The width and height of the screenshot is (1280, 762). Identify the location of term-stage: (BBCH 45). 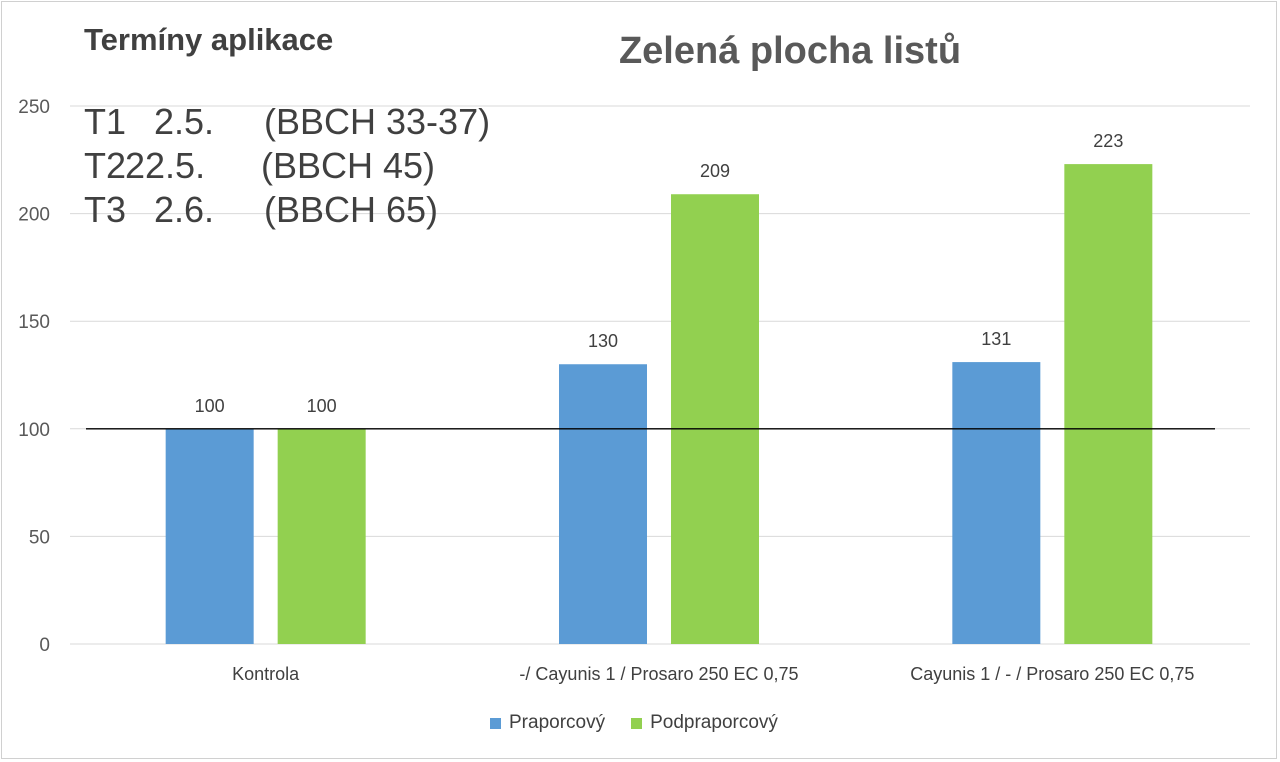
(348, 165).